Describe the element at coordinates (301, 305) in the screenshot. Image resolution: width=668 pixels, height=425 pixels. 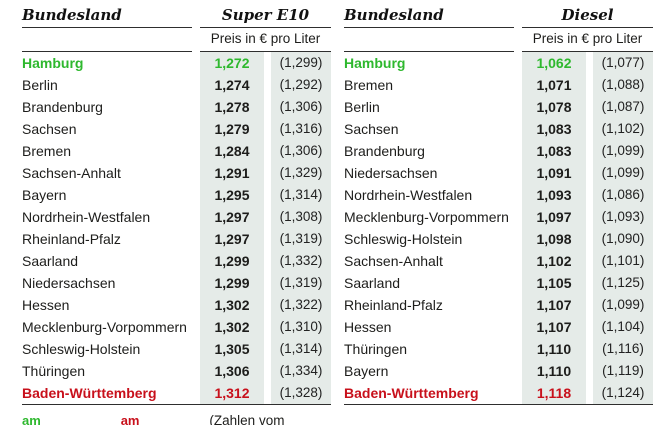
I see `previous-month-price-cell: (1,322)` at that location.